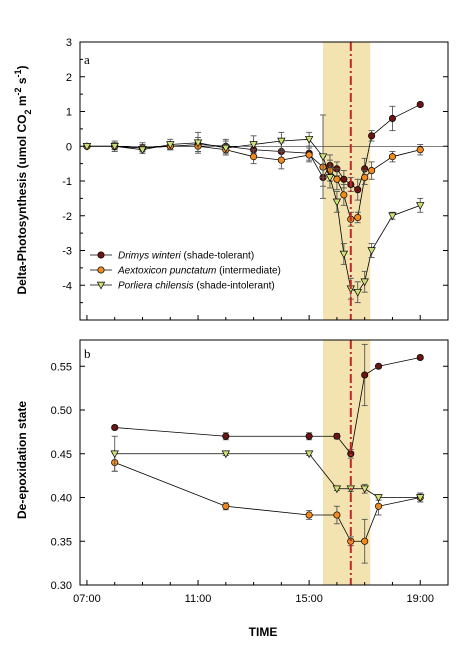  I want to click on y-tick-label: -1, so click(67, 182).